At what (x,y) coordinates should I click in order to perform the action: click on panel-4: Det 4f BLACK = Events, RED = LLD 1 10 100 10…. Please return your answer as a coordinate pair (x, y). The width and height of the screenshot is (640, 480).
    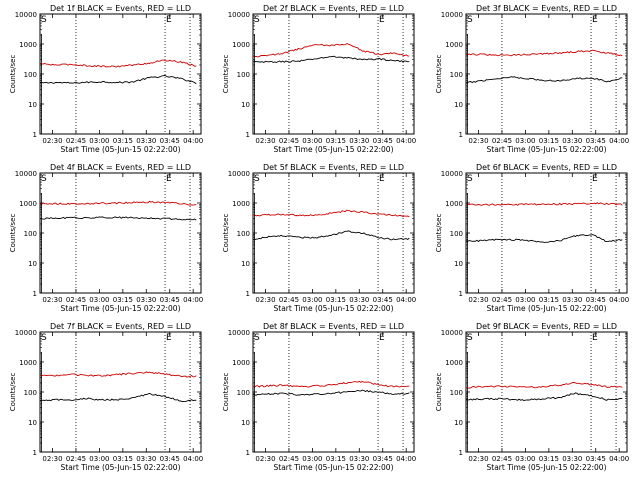
    Looking at the image, I should click on (106, 238).